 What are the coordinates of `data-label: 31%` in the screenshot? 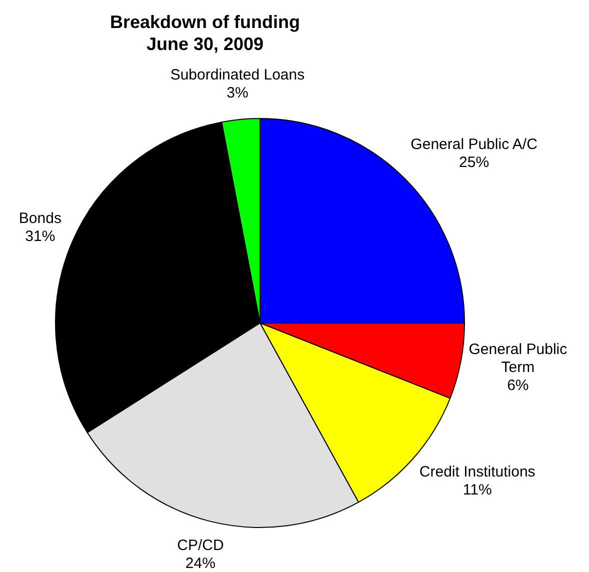 It's located at (40, 237).